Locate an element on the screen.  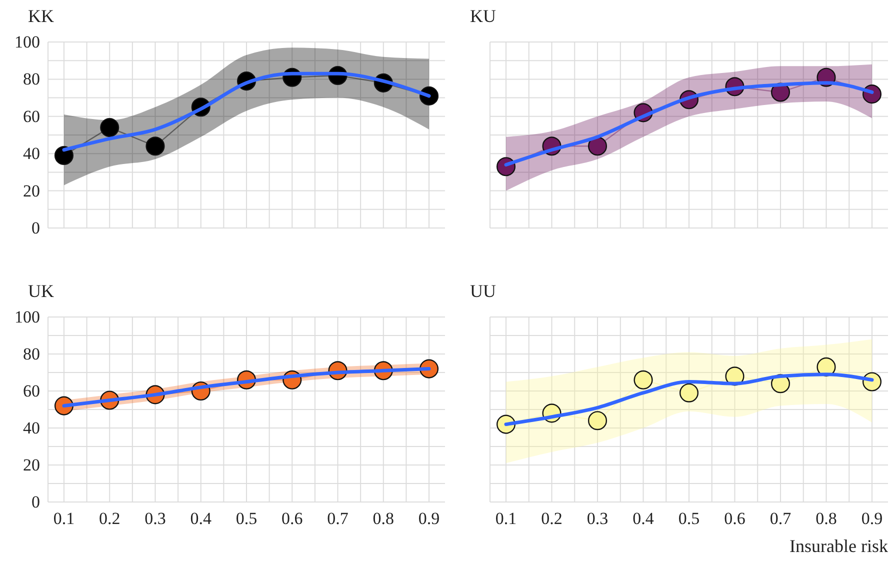
x-axis-title: Insurable risk is located at coordinates (839, 546).